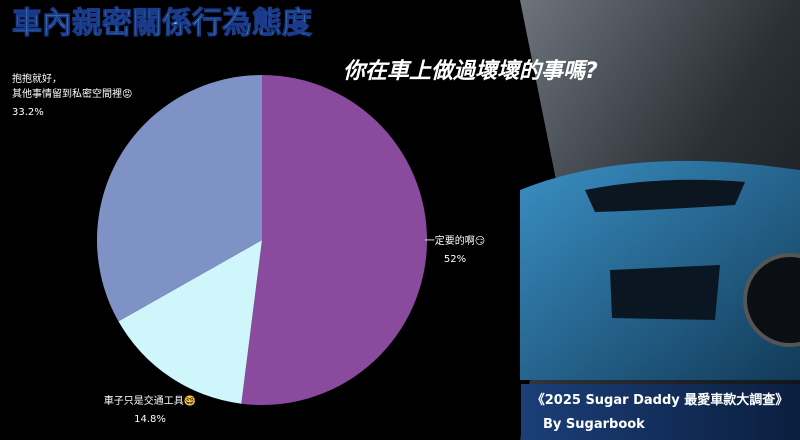 The image size is (800, 440). Describe the element at coordinates (150, 400) in the screenshot. I see `slice-label: 車子只是交通工具🤓` at that location.